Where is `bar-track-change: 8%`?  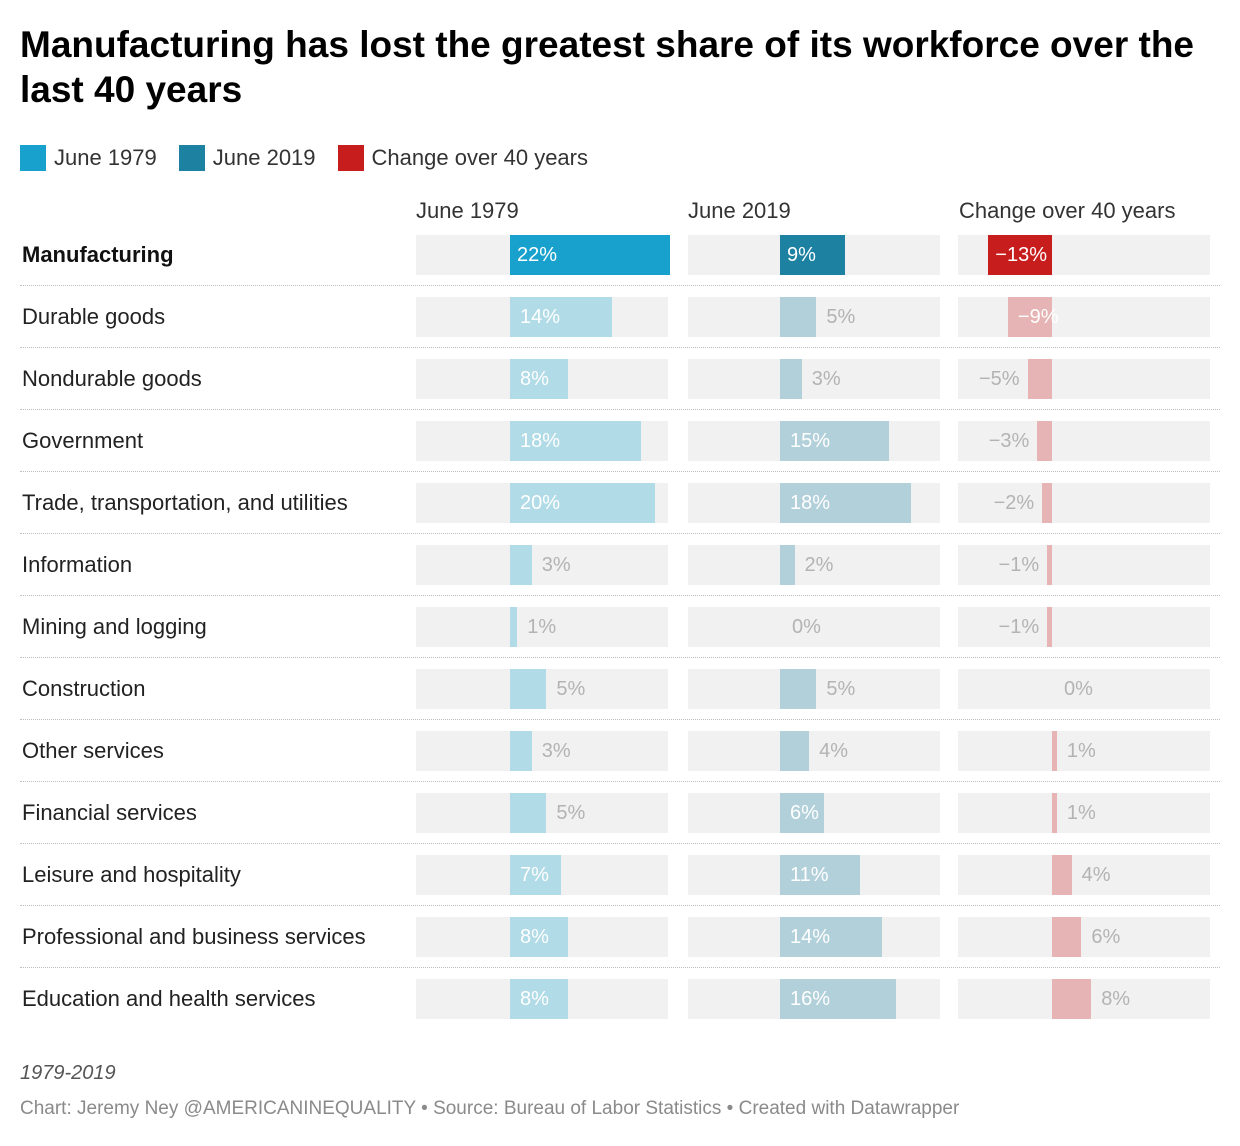 bar-track-change: 8% is located at coordinates (1084, 999).